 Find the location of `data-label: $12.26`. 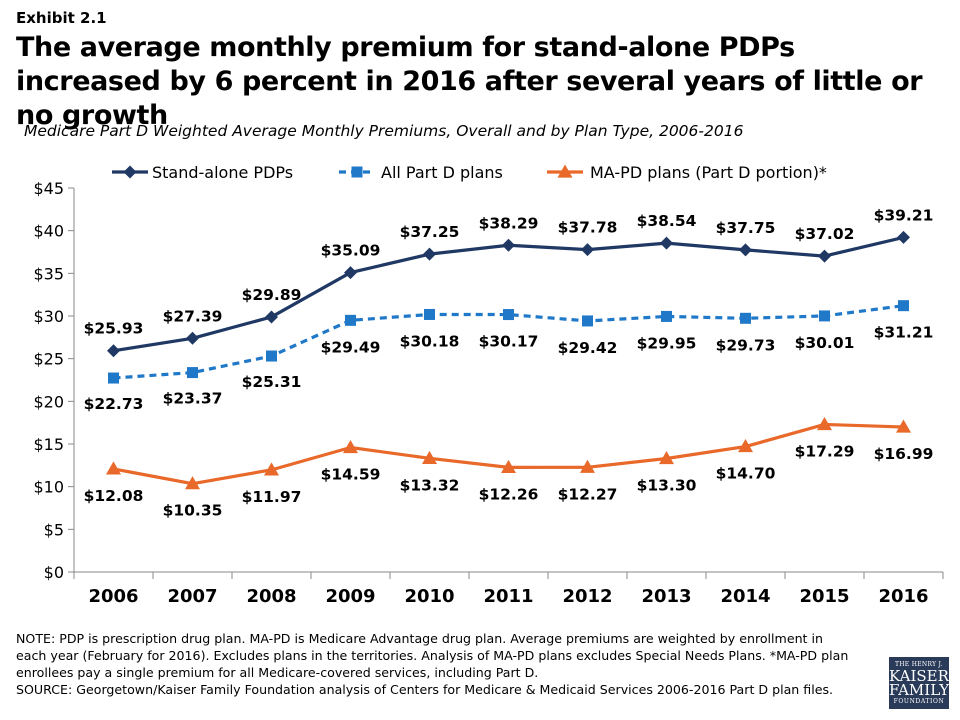

data-label: $12.26 is located at coordinates (509, 494).